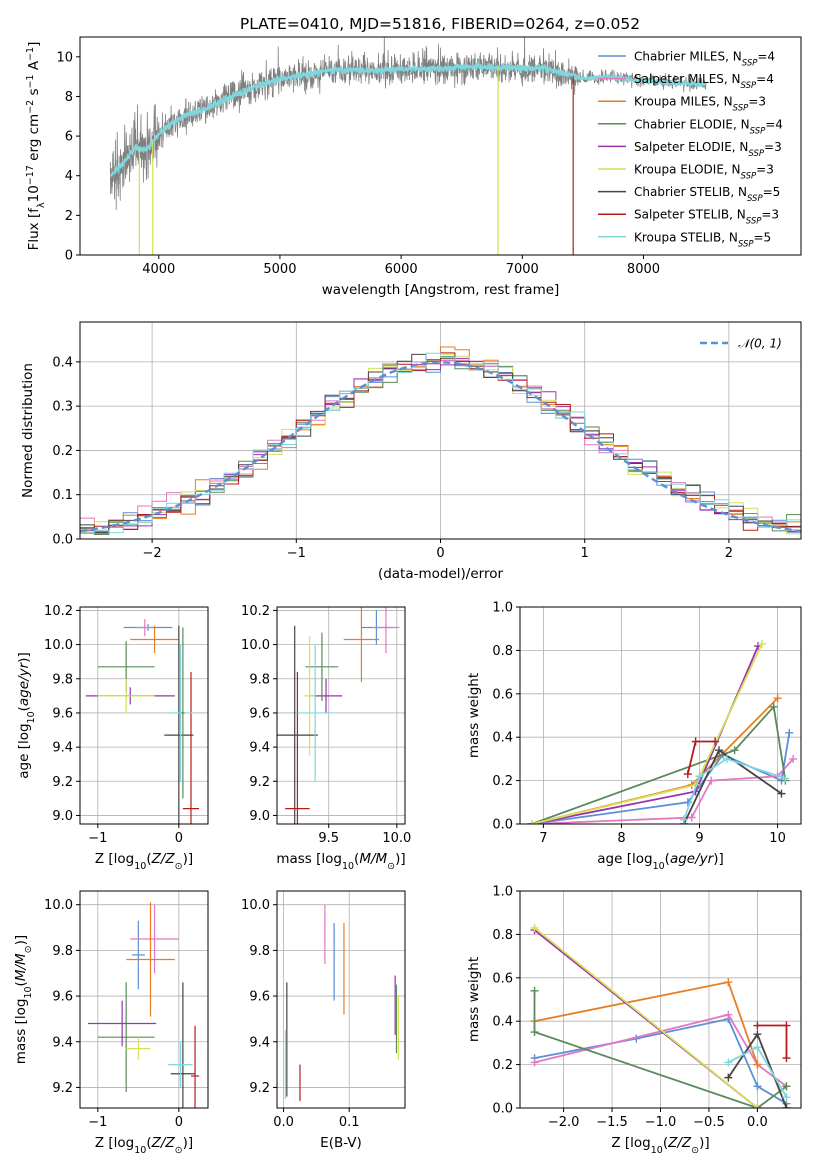 The width and height of the screenshot is (819, 1170). I want to click on x-tick-label: 7, so click(543, 838).